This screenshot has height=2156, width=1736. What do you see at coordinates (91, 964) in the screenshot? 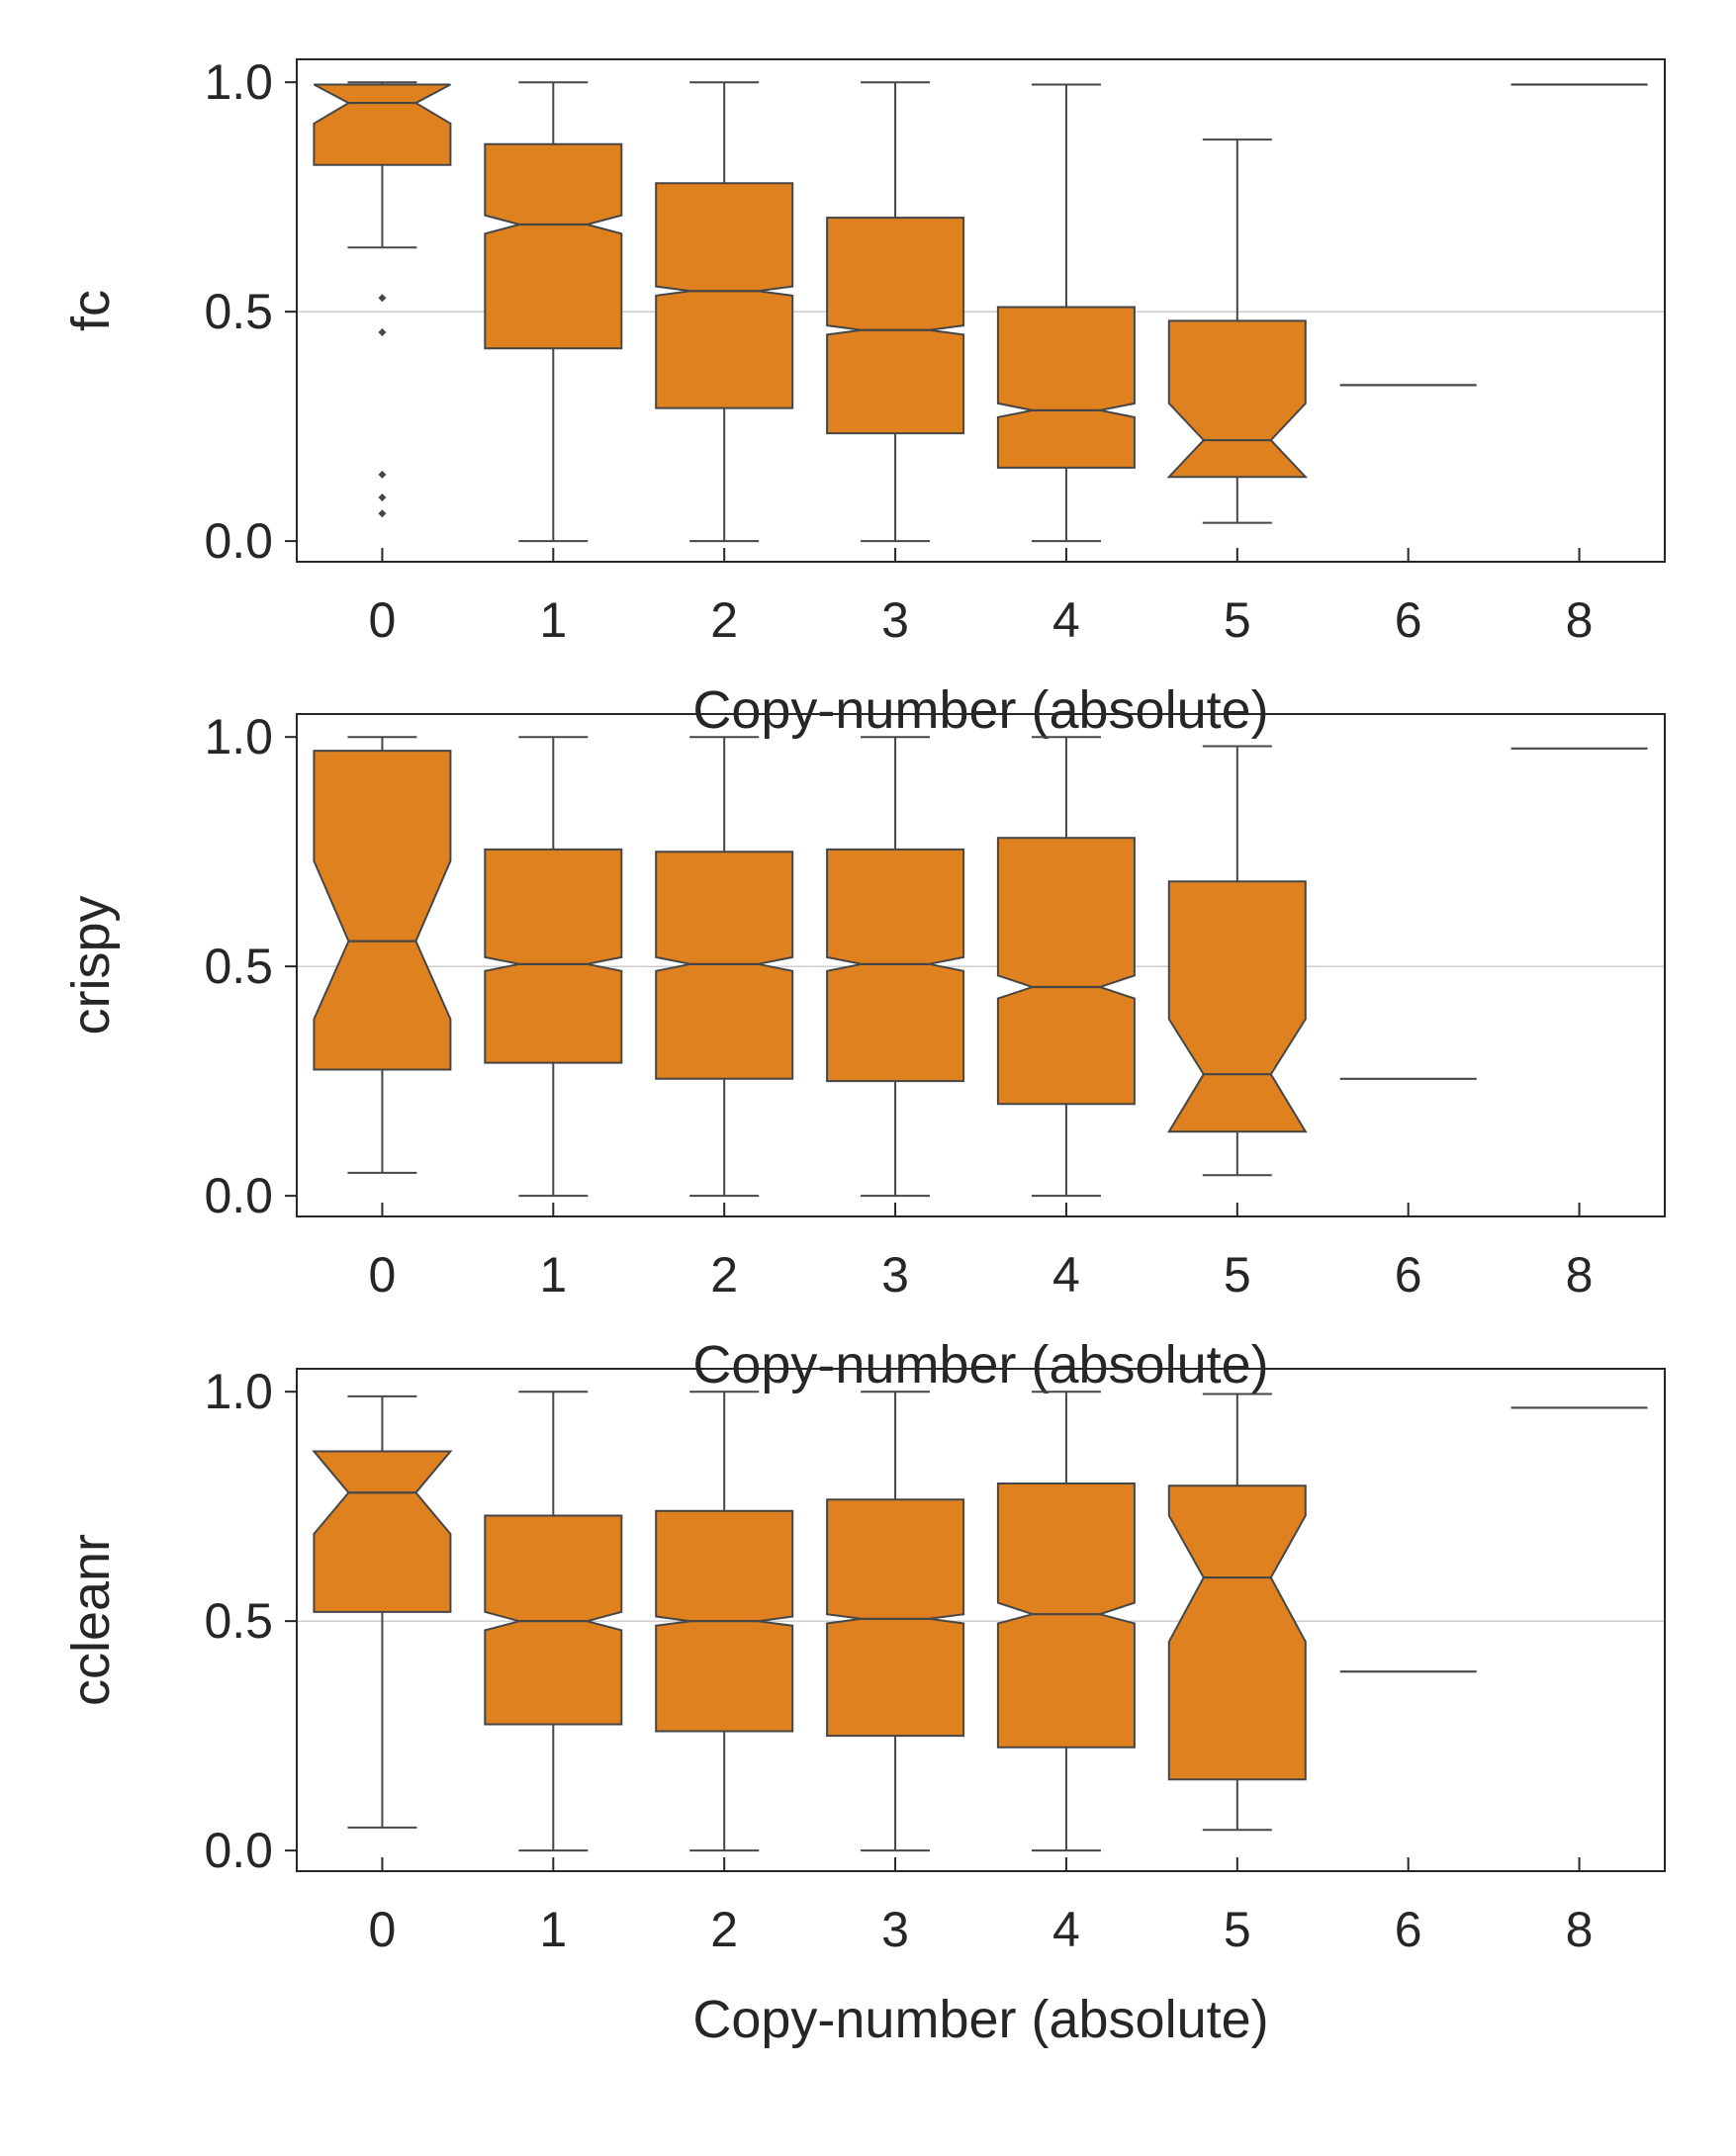
I see `y-axis-label: crispy` at bounding box center [91, 964].